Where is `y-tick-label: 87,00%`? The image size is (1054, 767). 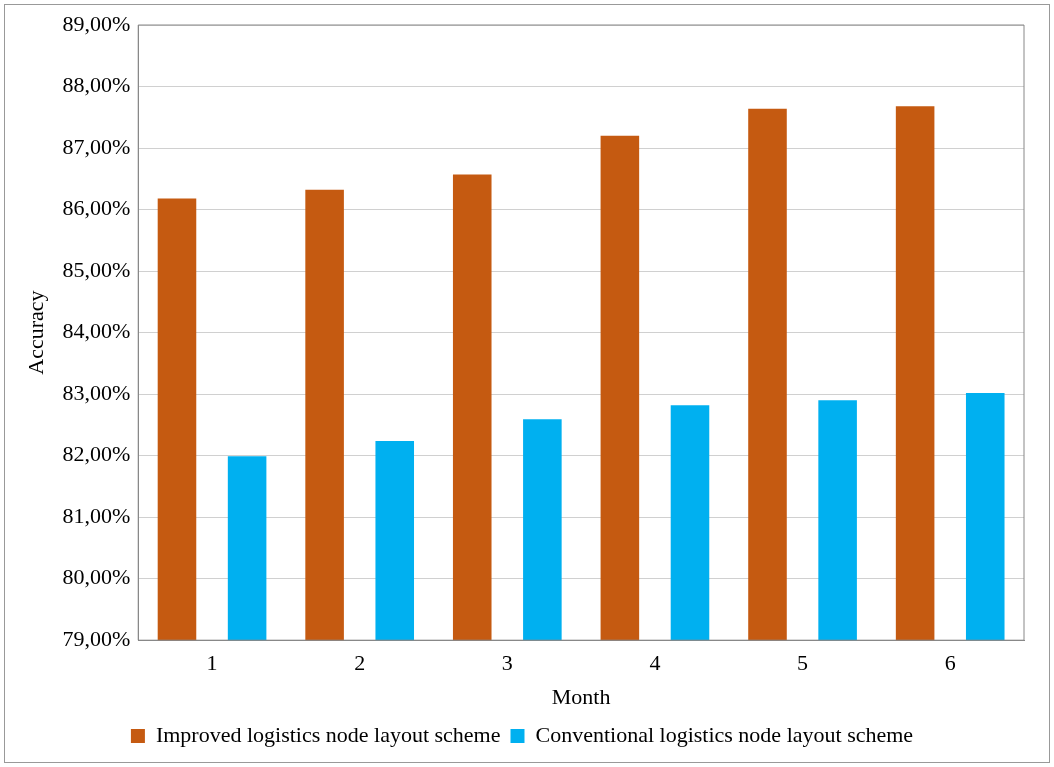 y-tick-label: 87,00% is located at coordinates (96, 146).